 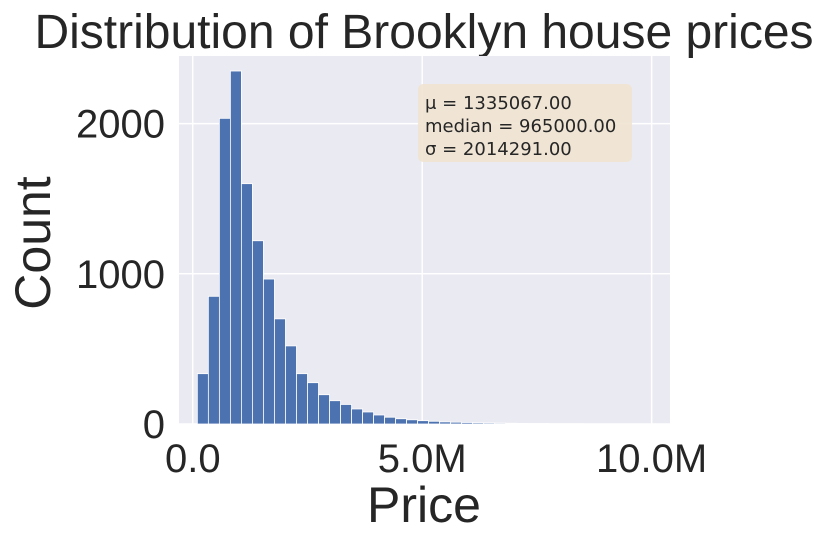 I want to click on stats-mean: μ = 1335067.00, so click(x=498, y=103).